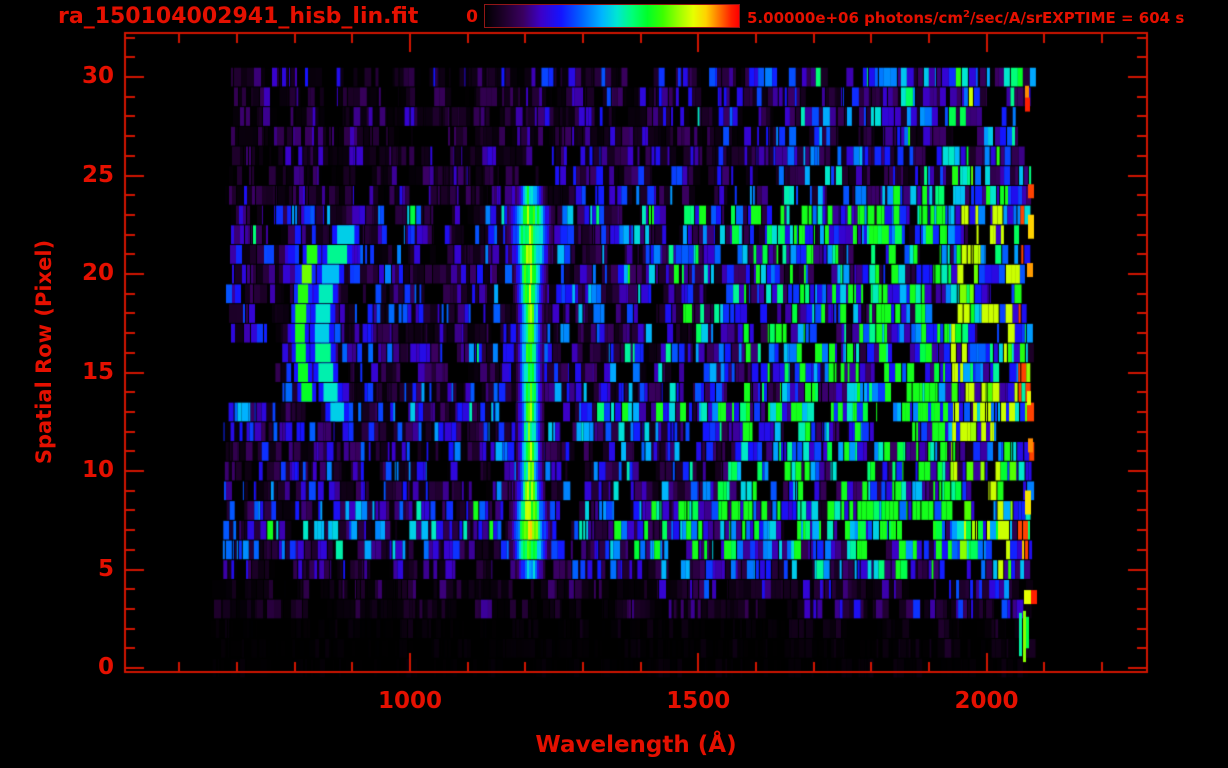 The width and height of the screenshot is (1228, 768). Describe the element at coordinates (238, 16) in the screenshot. I see `filename-title: ra_150104002941_hisb_lin.fit` at that location.